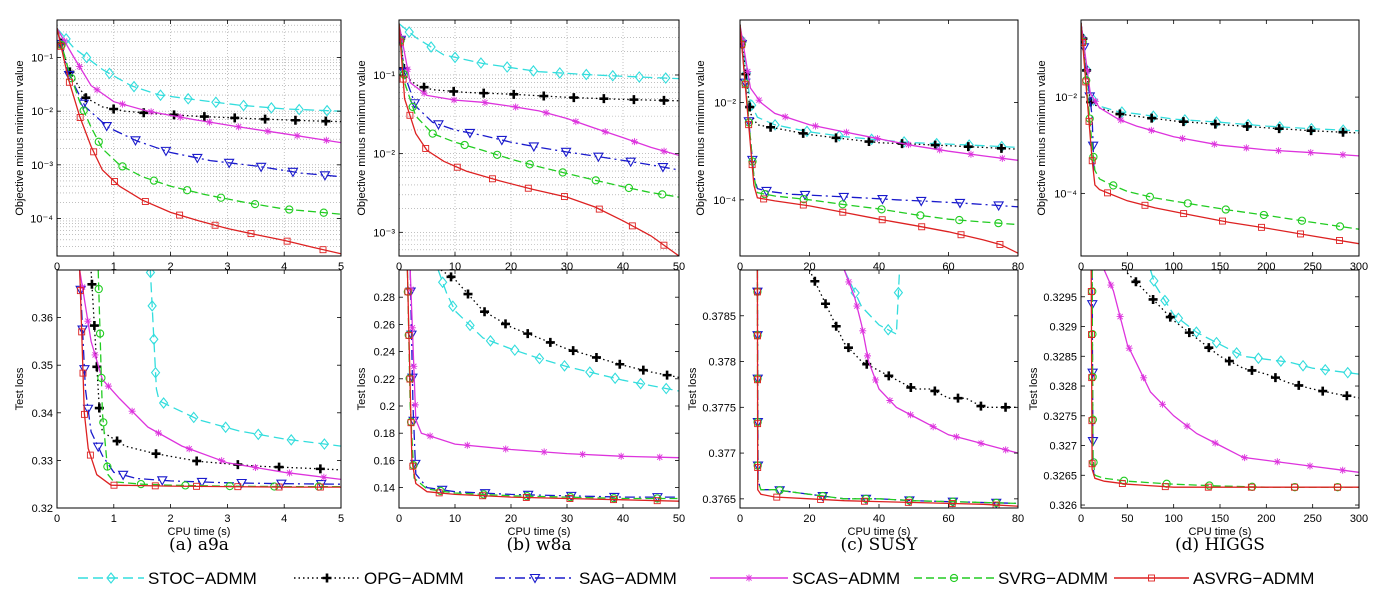 The height and width of the screenshot is (606, 1393). I want to click on line-svrg-admm, so click(539, 110).